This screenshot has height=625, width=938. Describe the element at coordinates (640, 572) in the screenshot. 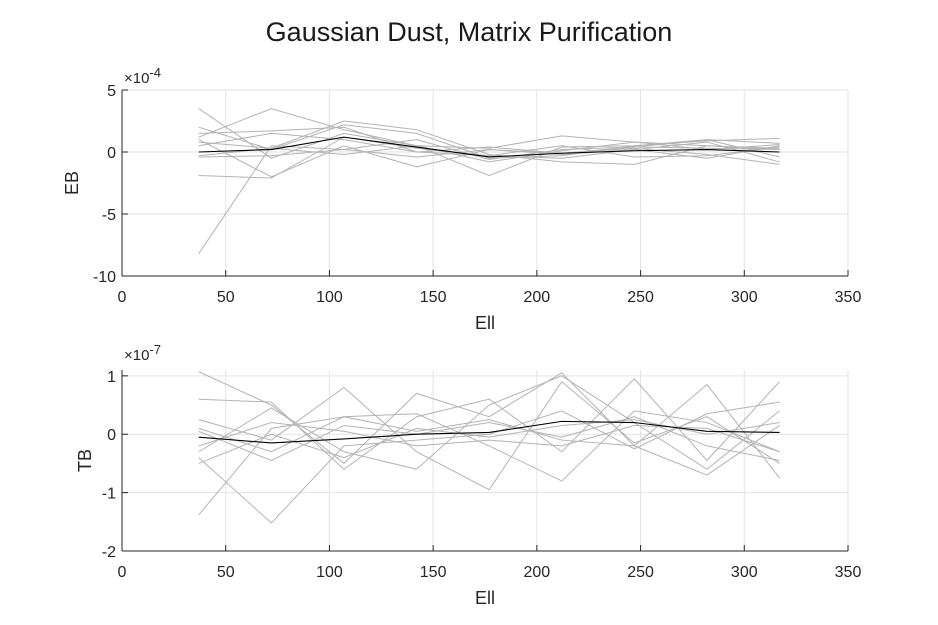

I see `tb-xtick-label: 250` at that location.